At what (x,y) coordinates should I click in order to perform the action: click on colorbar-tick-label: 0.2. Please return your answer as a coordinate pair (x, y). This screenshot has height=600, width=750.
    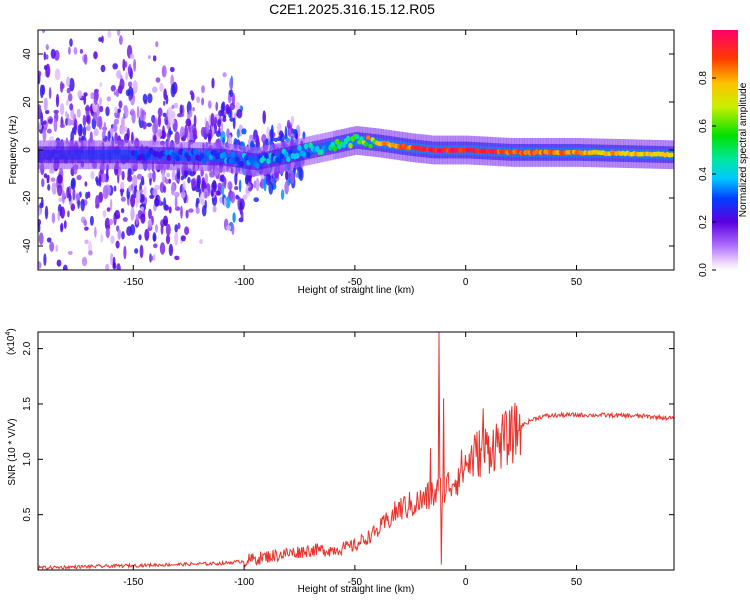
    Looking at the image, I should click on (703, 222).